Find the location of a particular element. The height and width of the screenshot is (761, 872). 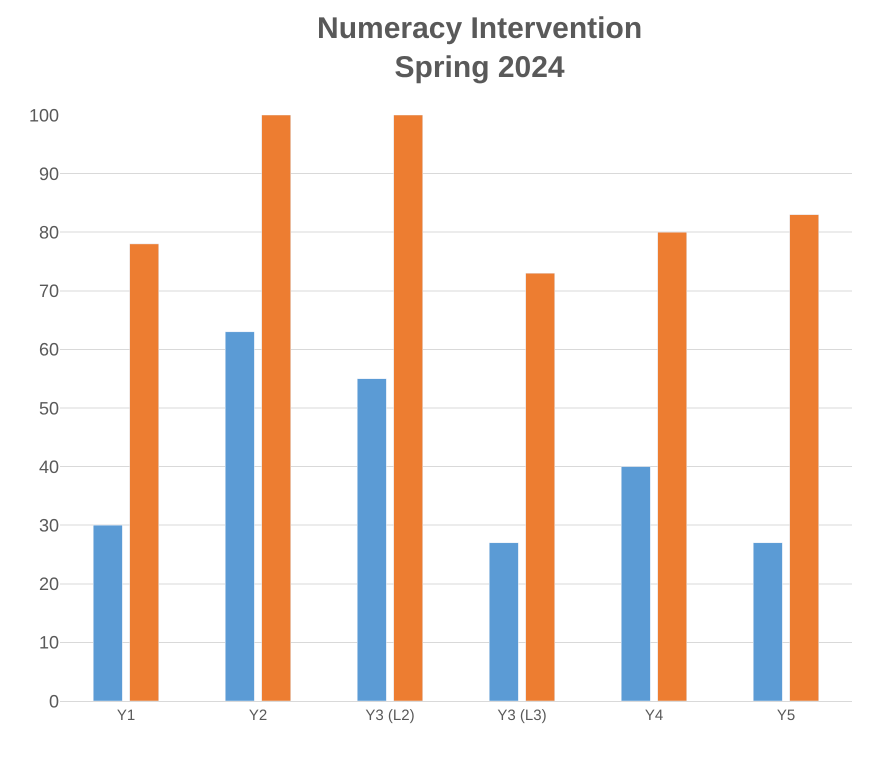

y-tick-label: 0 is located at coordinates (53, 701).